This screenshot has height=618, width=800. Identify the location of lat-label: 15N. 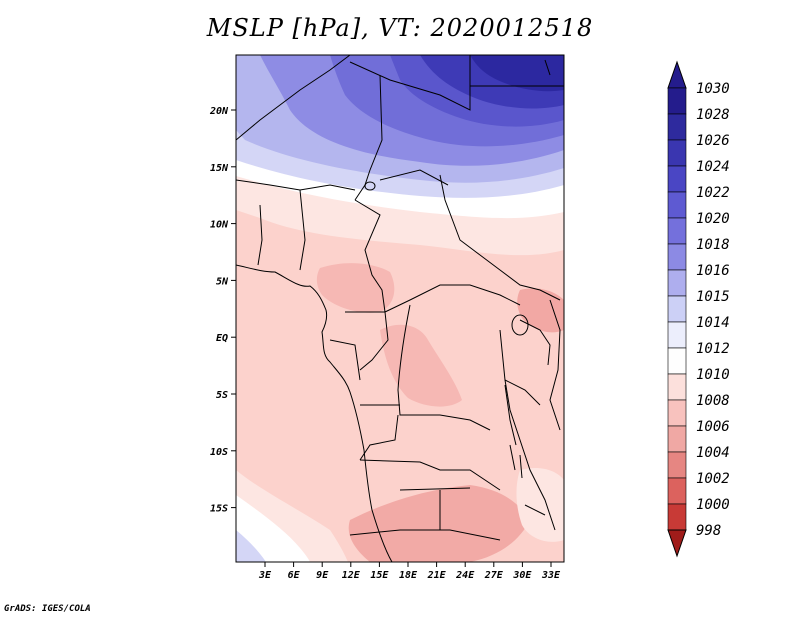
(219, 168).